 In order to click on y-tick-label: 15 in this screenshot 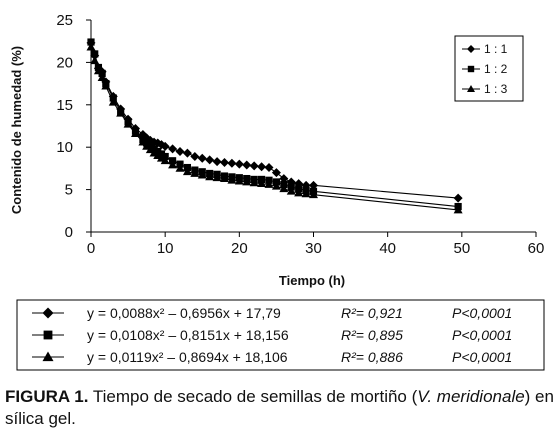, I will do `click(64, 105)`.